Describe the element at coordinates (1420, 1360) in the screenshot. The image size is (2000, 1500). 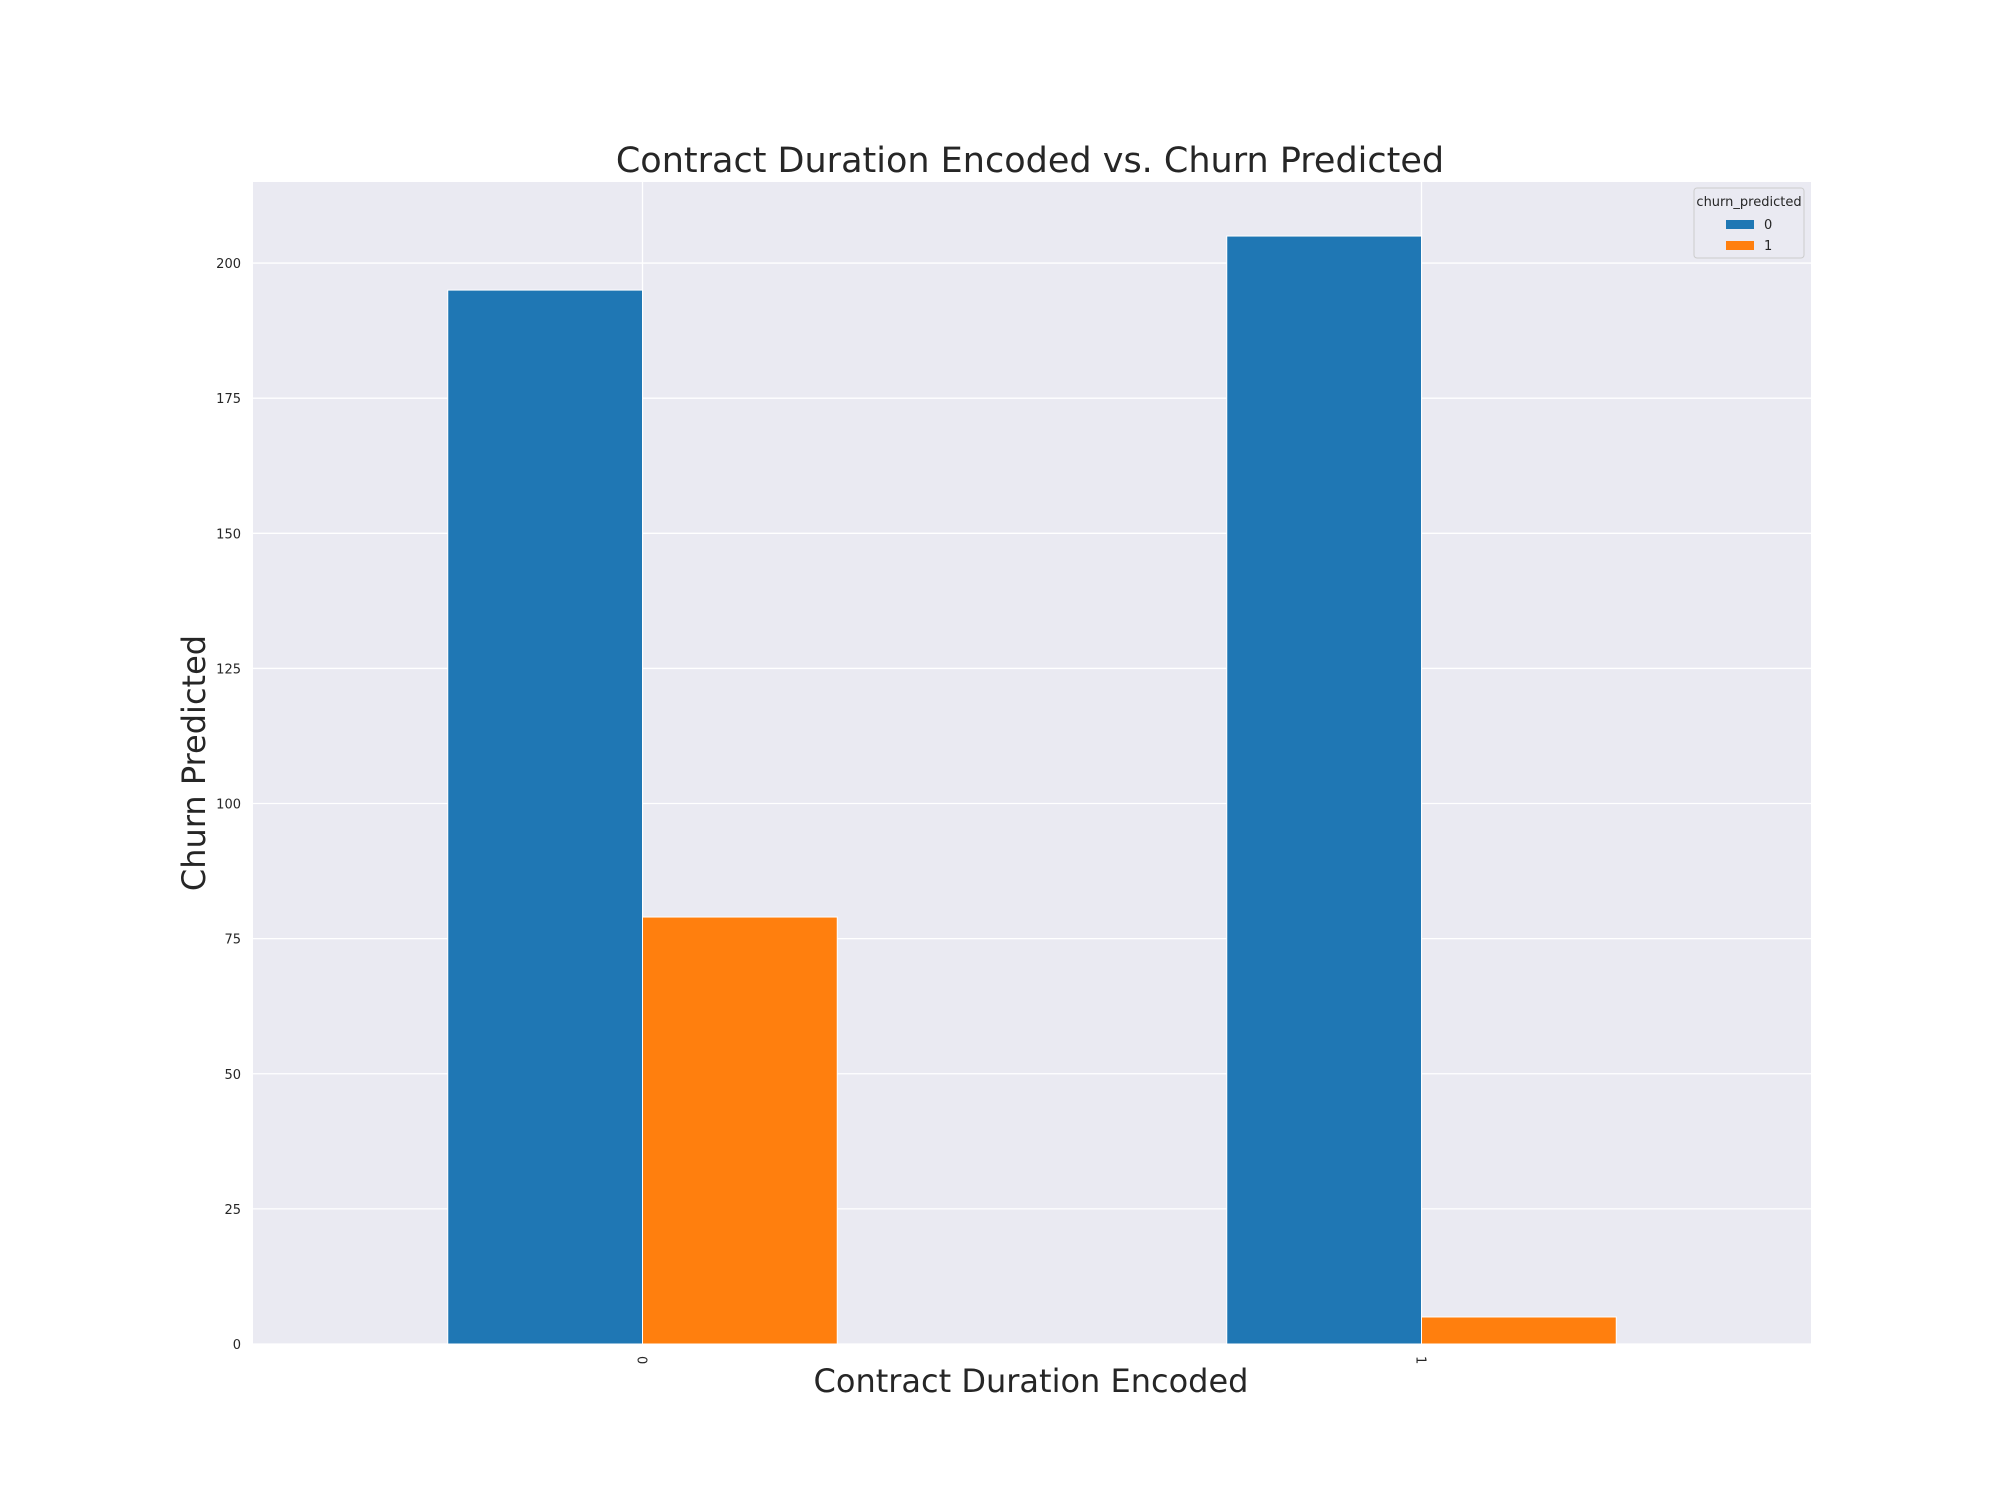
I see `x-tick-label: 1` at that location.